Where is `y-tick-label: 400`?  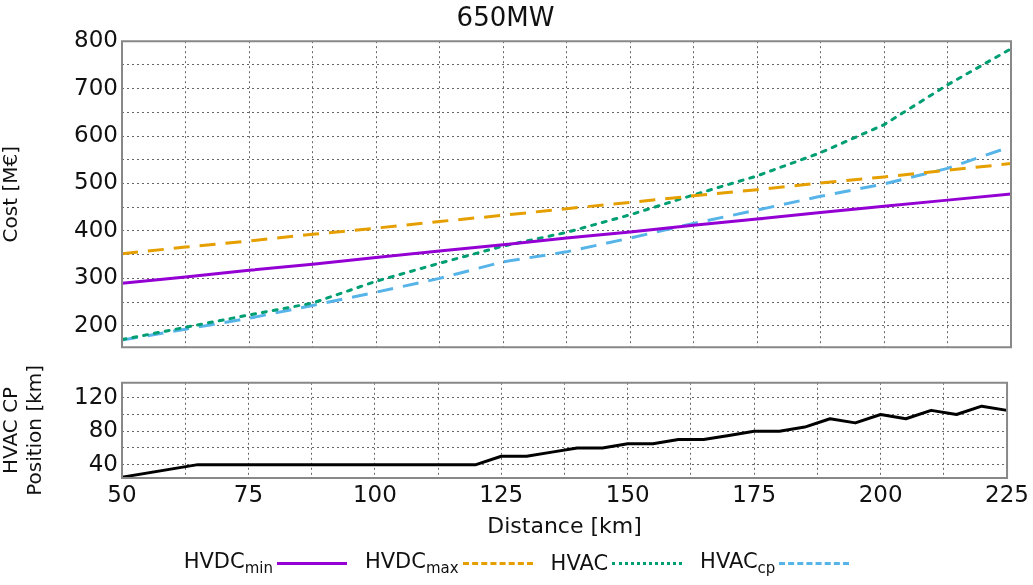
y-tick-label: 400 is located at coordinates (96, 228).